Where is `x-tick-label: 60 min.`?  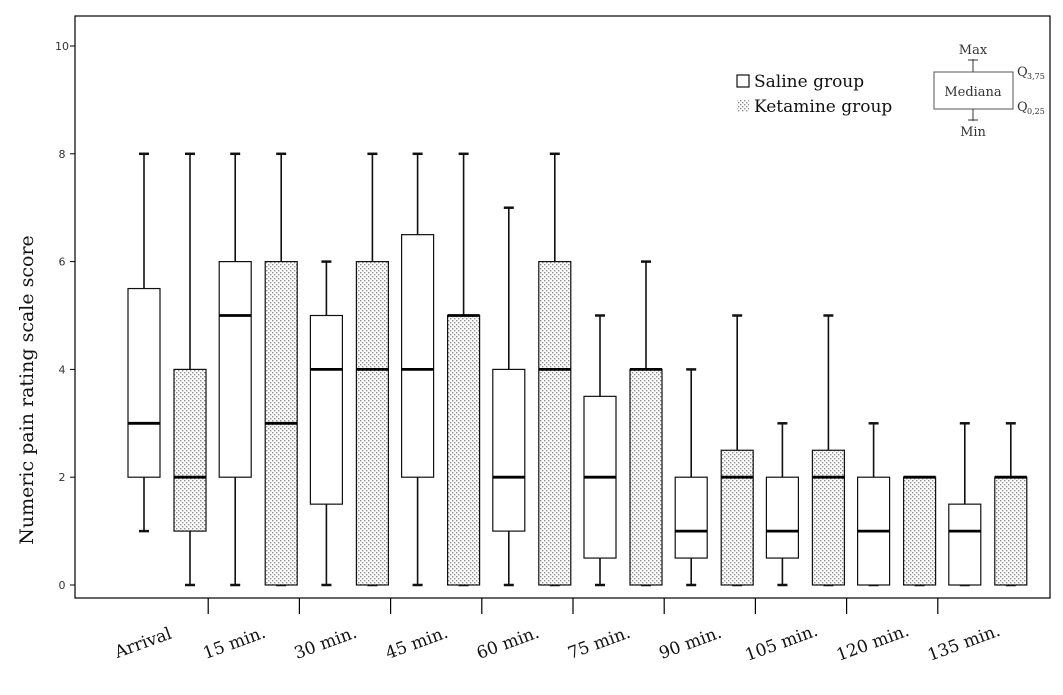
x-tick-label: 60 min. is located at coordinates (508, 643).